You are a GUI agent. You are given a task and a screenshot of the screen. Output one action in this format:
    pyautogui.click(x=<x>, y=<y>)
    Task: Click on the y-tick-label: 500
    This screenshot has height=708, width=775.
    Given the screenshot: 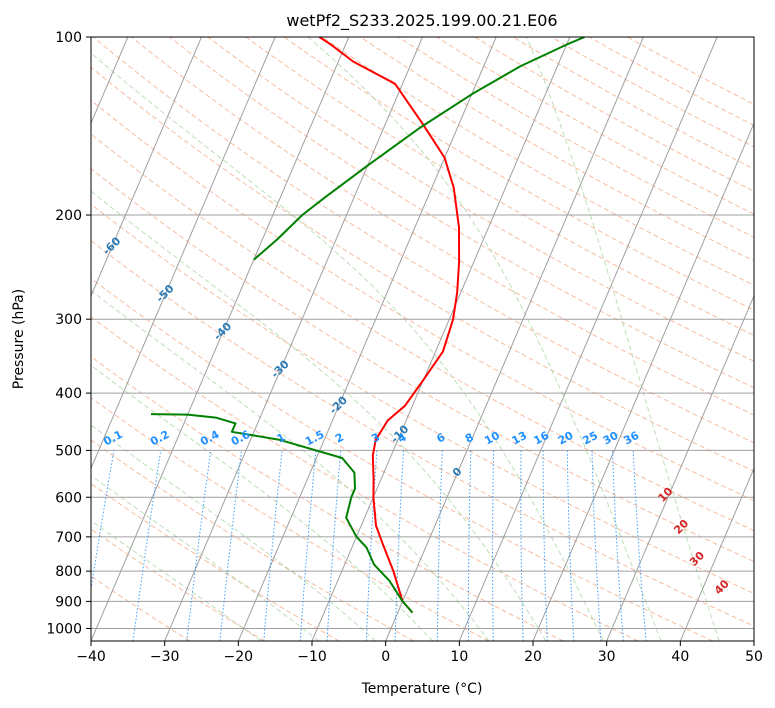 What is the action you would take?
    pyautogui.click(x=68, y=451)
    